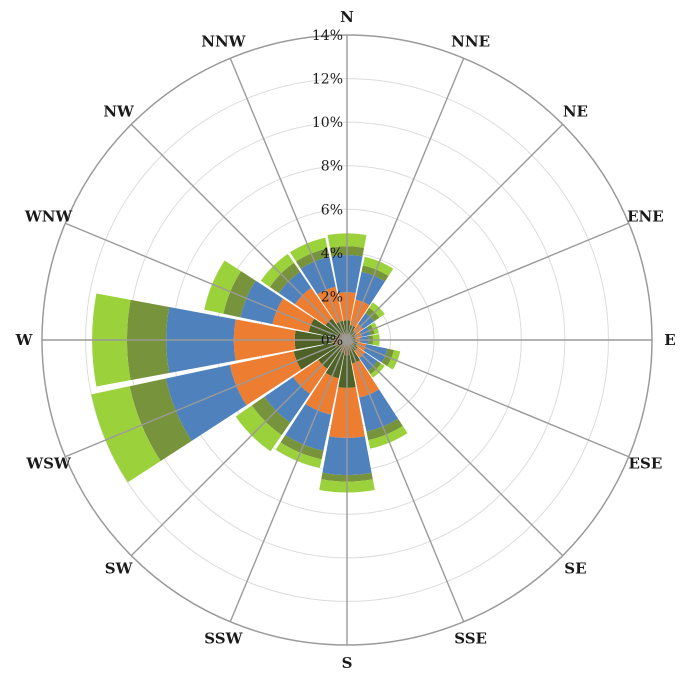 Image resolution: width=685 pixels, height=678 pixels. What do you see at coordinates (405, 481) in the screenshot?
I see `spoke-sse` at bounding box center [405, 481].